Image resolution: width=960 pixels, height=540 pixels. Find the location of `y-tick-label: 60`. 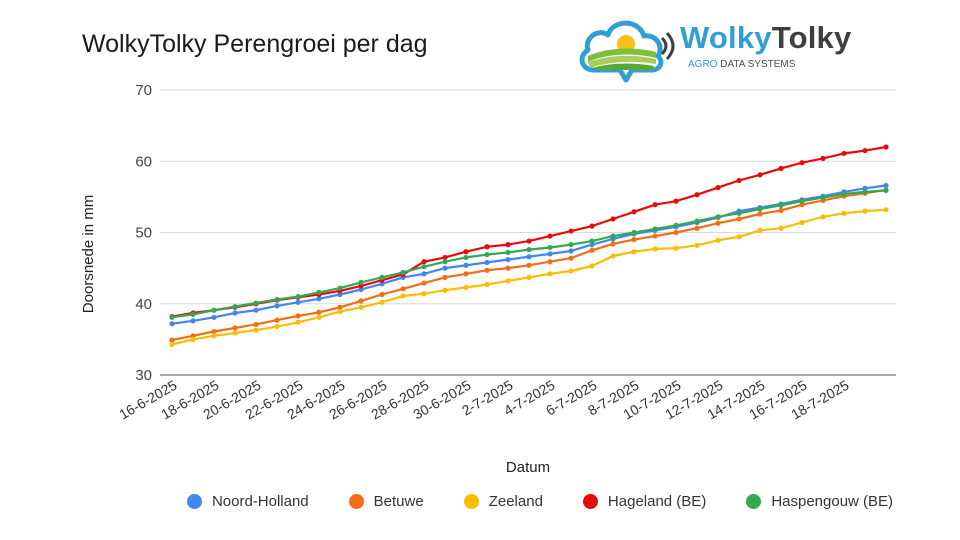

y-tick-label: 60 is located at coordinates (143, 161).